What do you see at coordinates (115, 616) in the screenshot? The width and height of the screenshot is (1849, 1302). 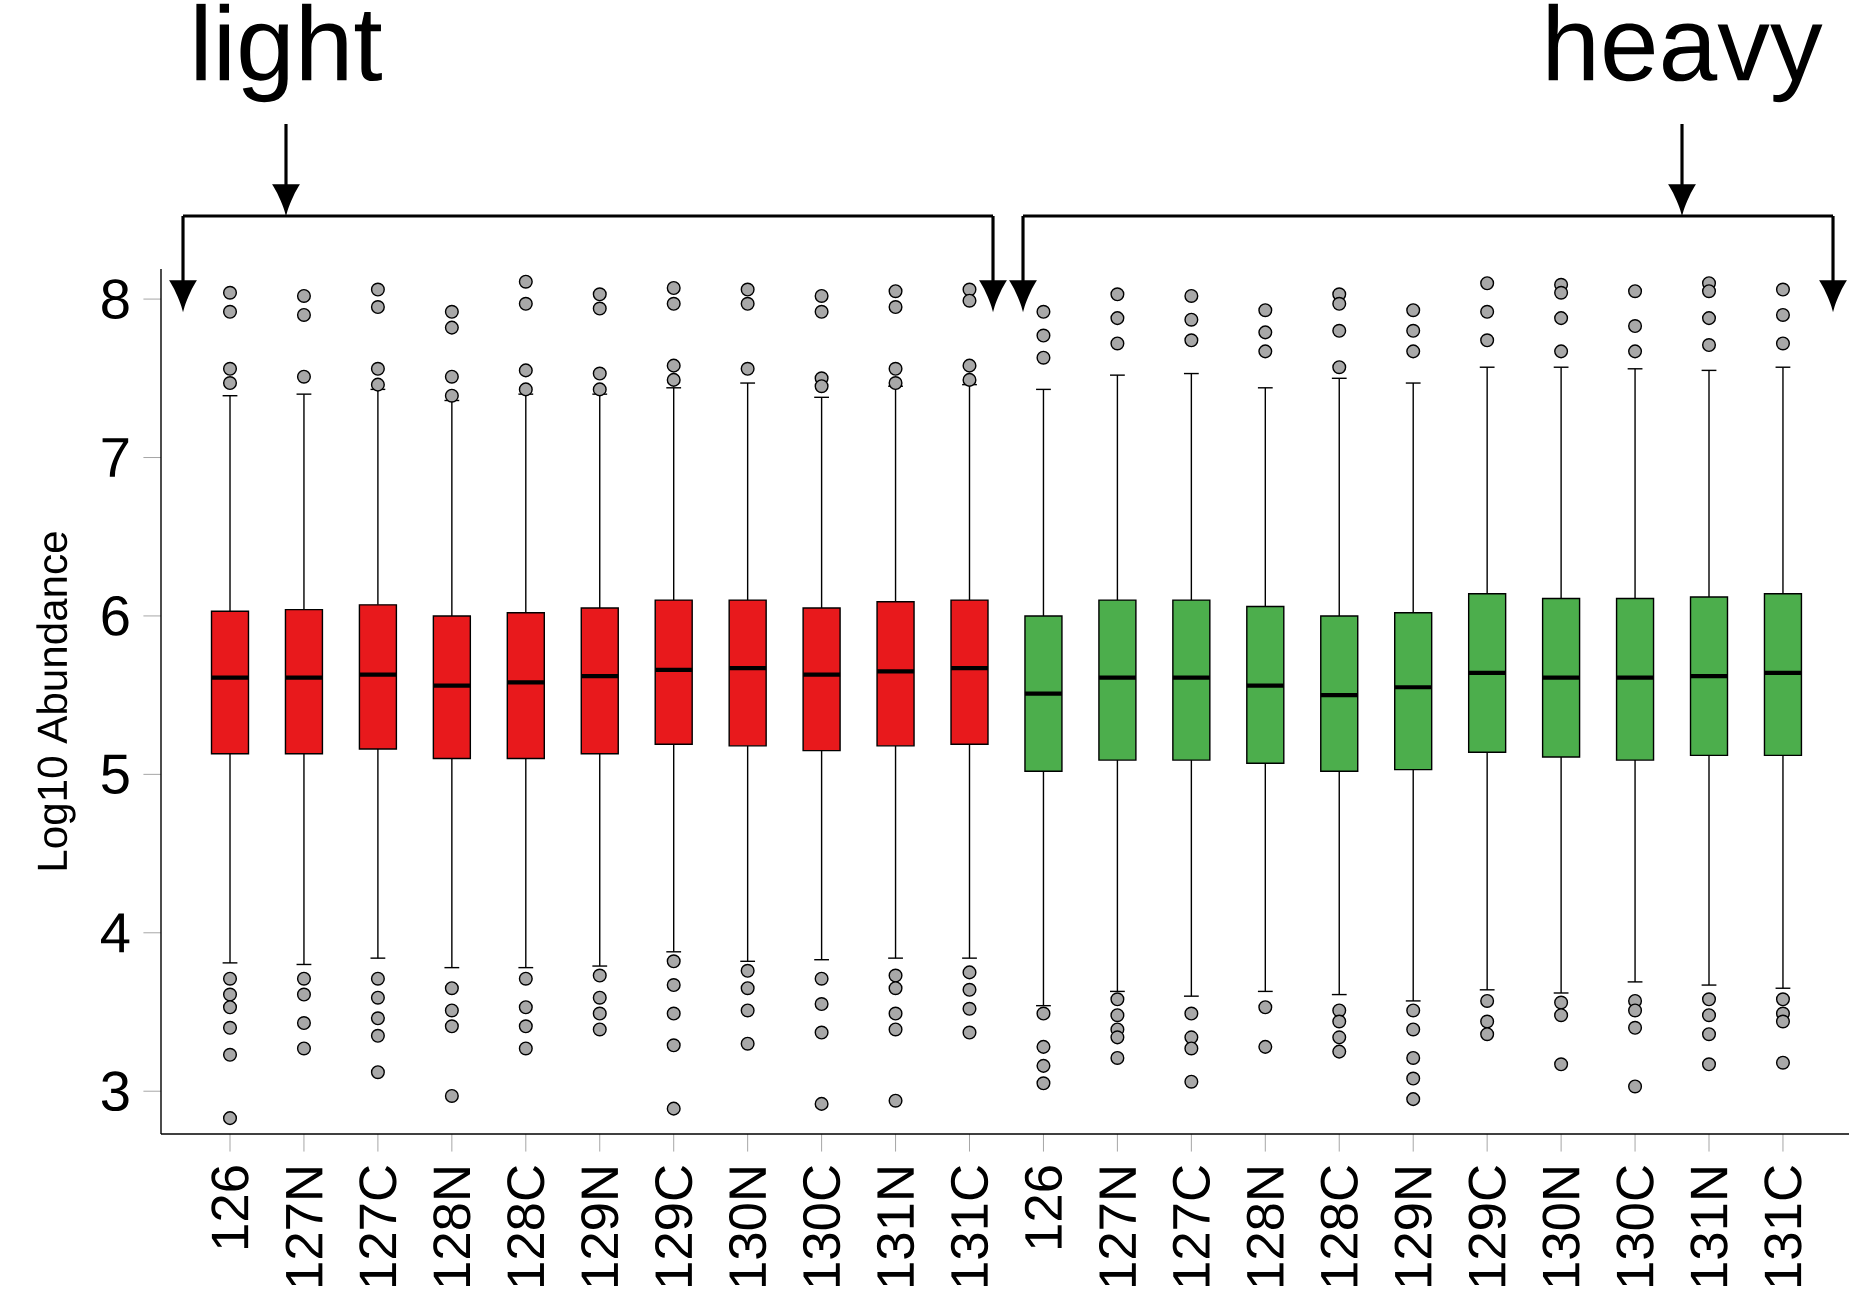 I see `y-tick-label: 6` at bounding box center [115, 616].